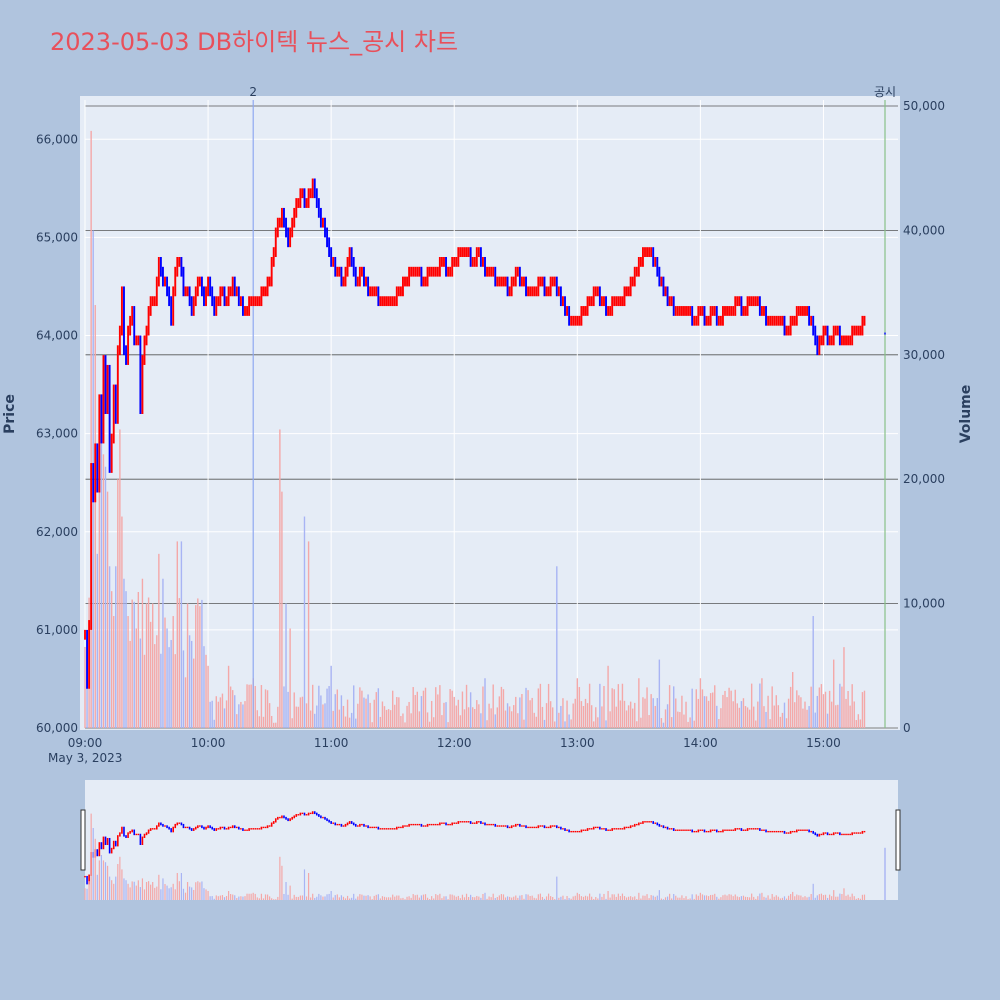  I want to click on range-slider, so click(491, 840).